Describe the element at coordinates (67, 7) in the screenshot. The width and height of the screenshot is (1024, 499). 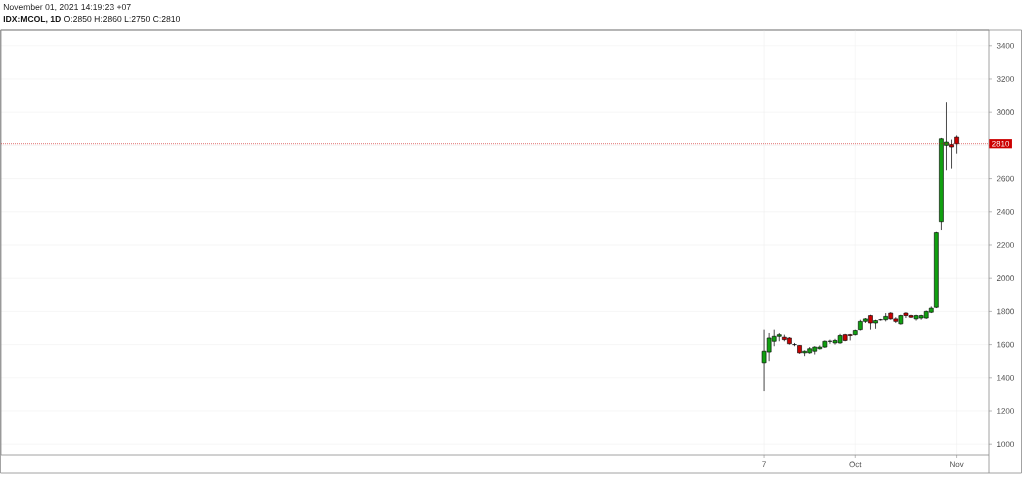
I see `text: November 01, 2021 14:19:23 +07` at that location.